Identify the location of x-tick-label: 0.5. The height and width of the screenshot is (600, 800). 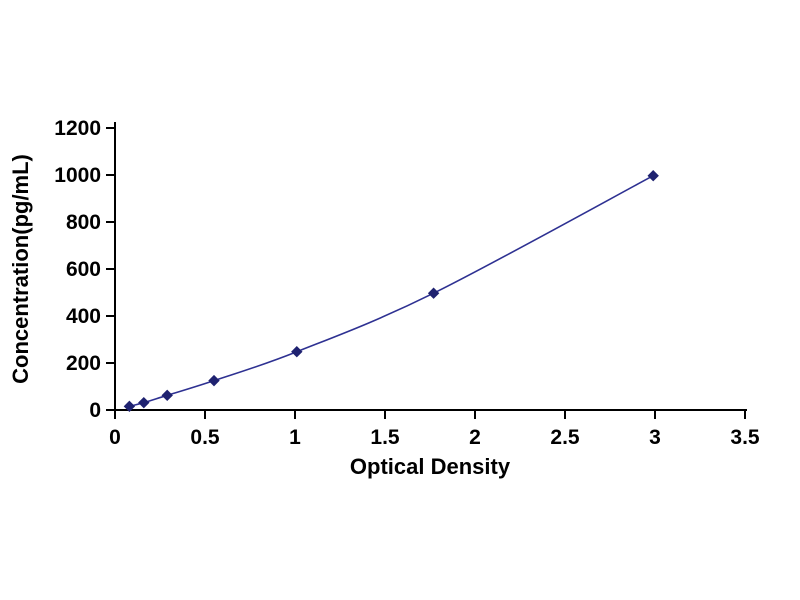
(205, 437).